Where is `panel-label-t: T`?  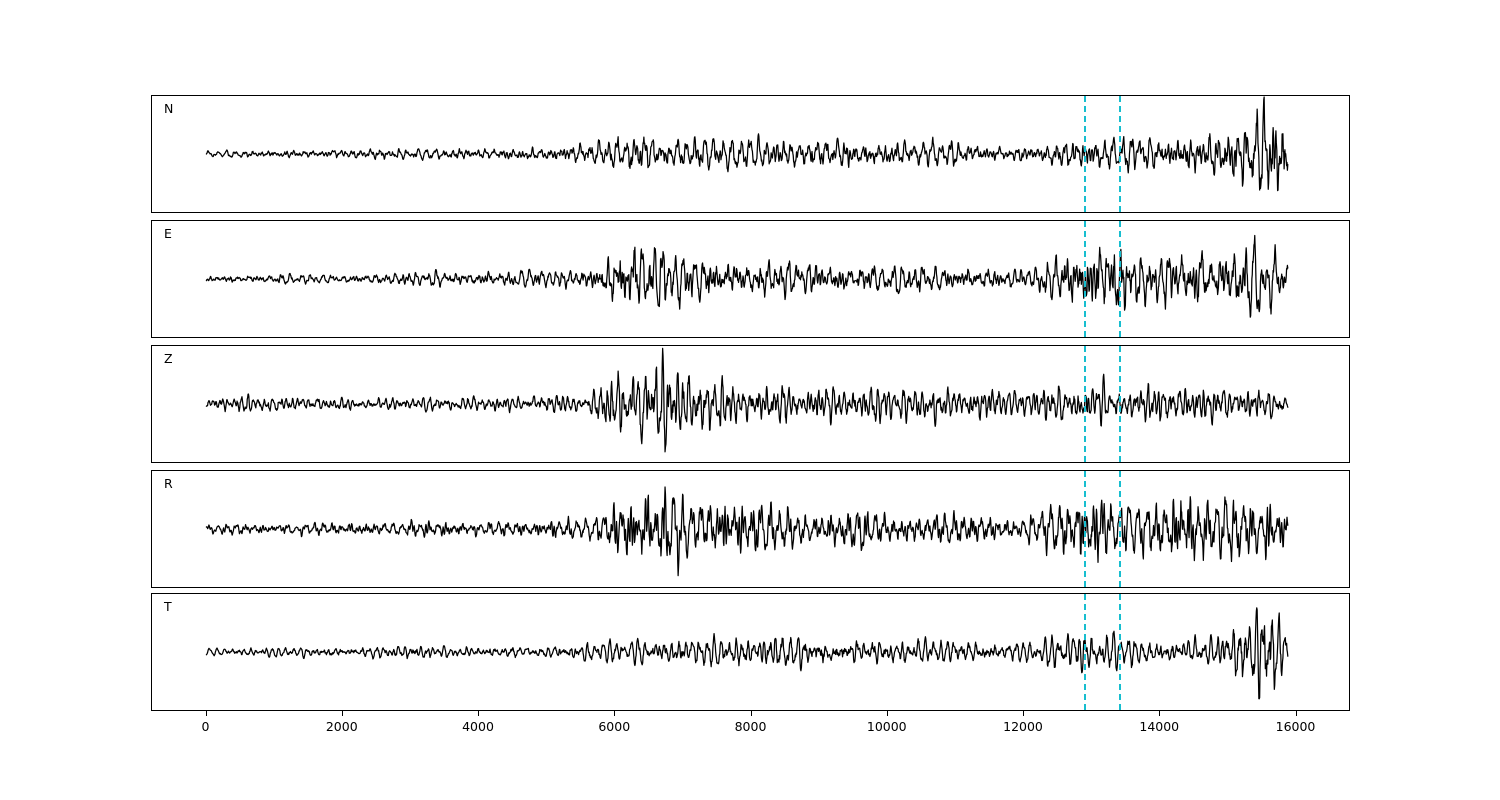
panel-label-t: T is located at coordinates (168, 606).